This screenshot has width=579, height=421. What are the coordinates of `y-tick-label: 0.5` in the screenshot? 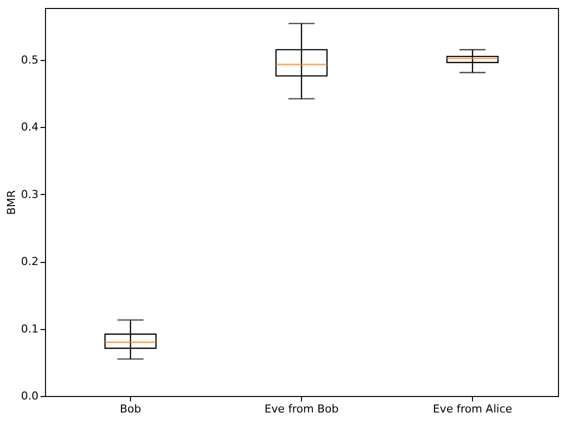 It's located at (29, 59).